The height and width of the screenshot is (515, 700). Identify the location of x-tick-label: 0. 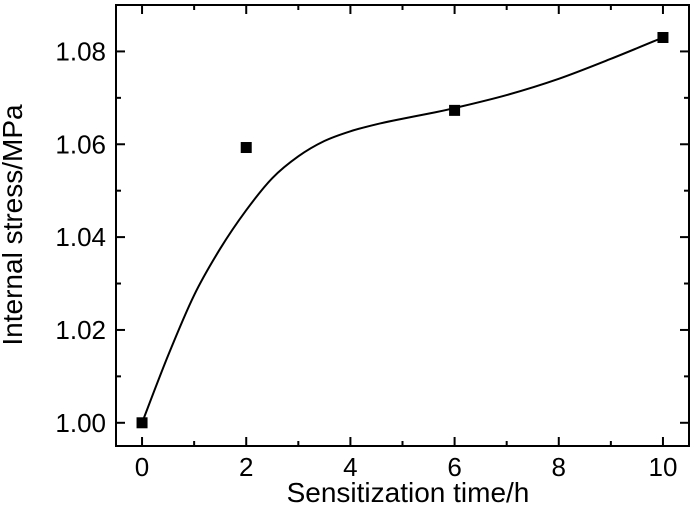
(142, 467).